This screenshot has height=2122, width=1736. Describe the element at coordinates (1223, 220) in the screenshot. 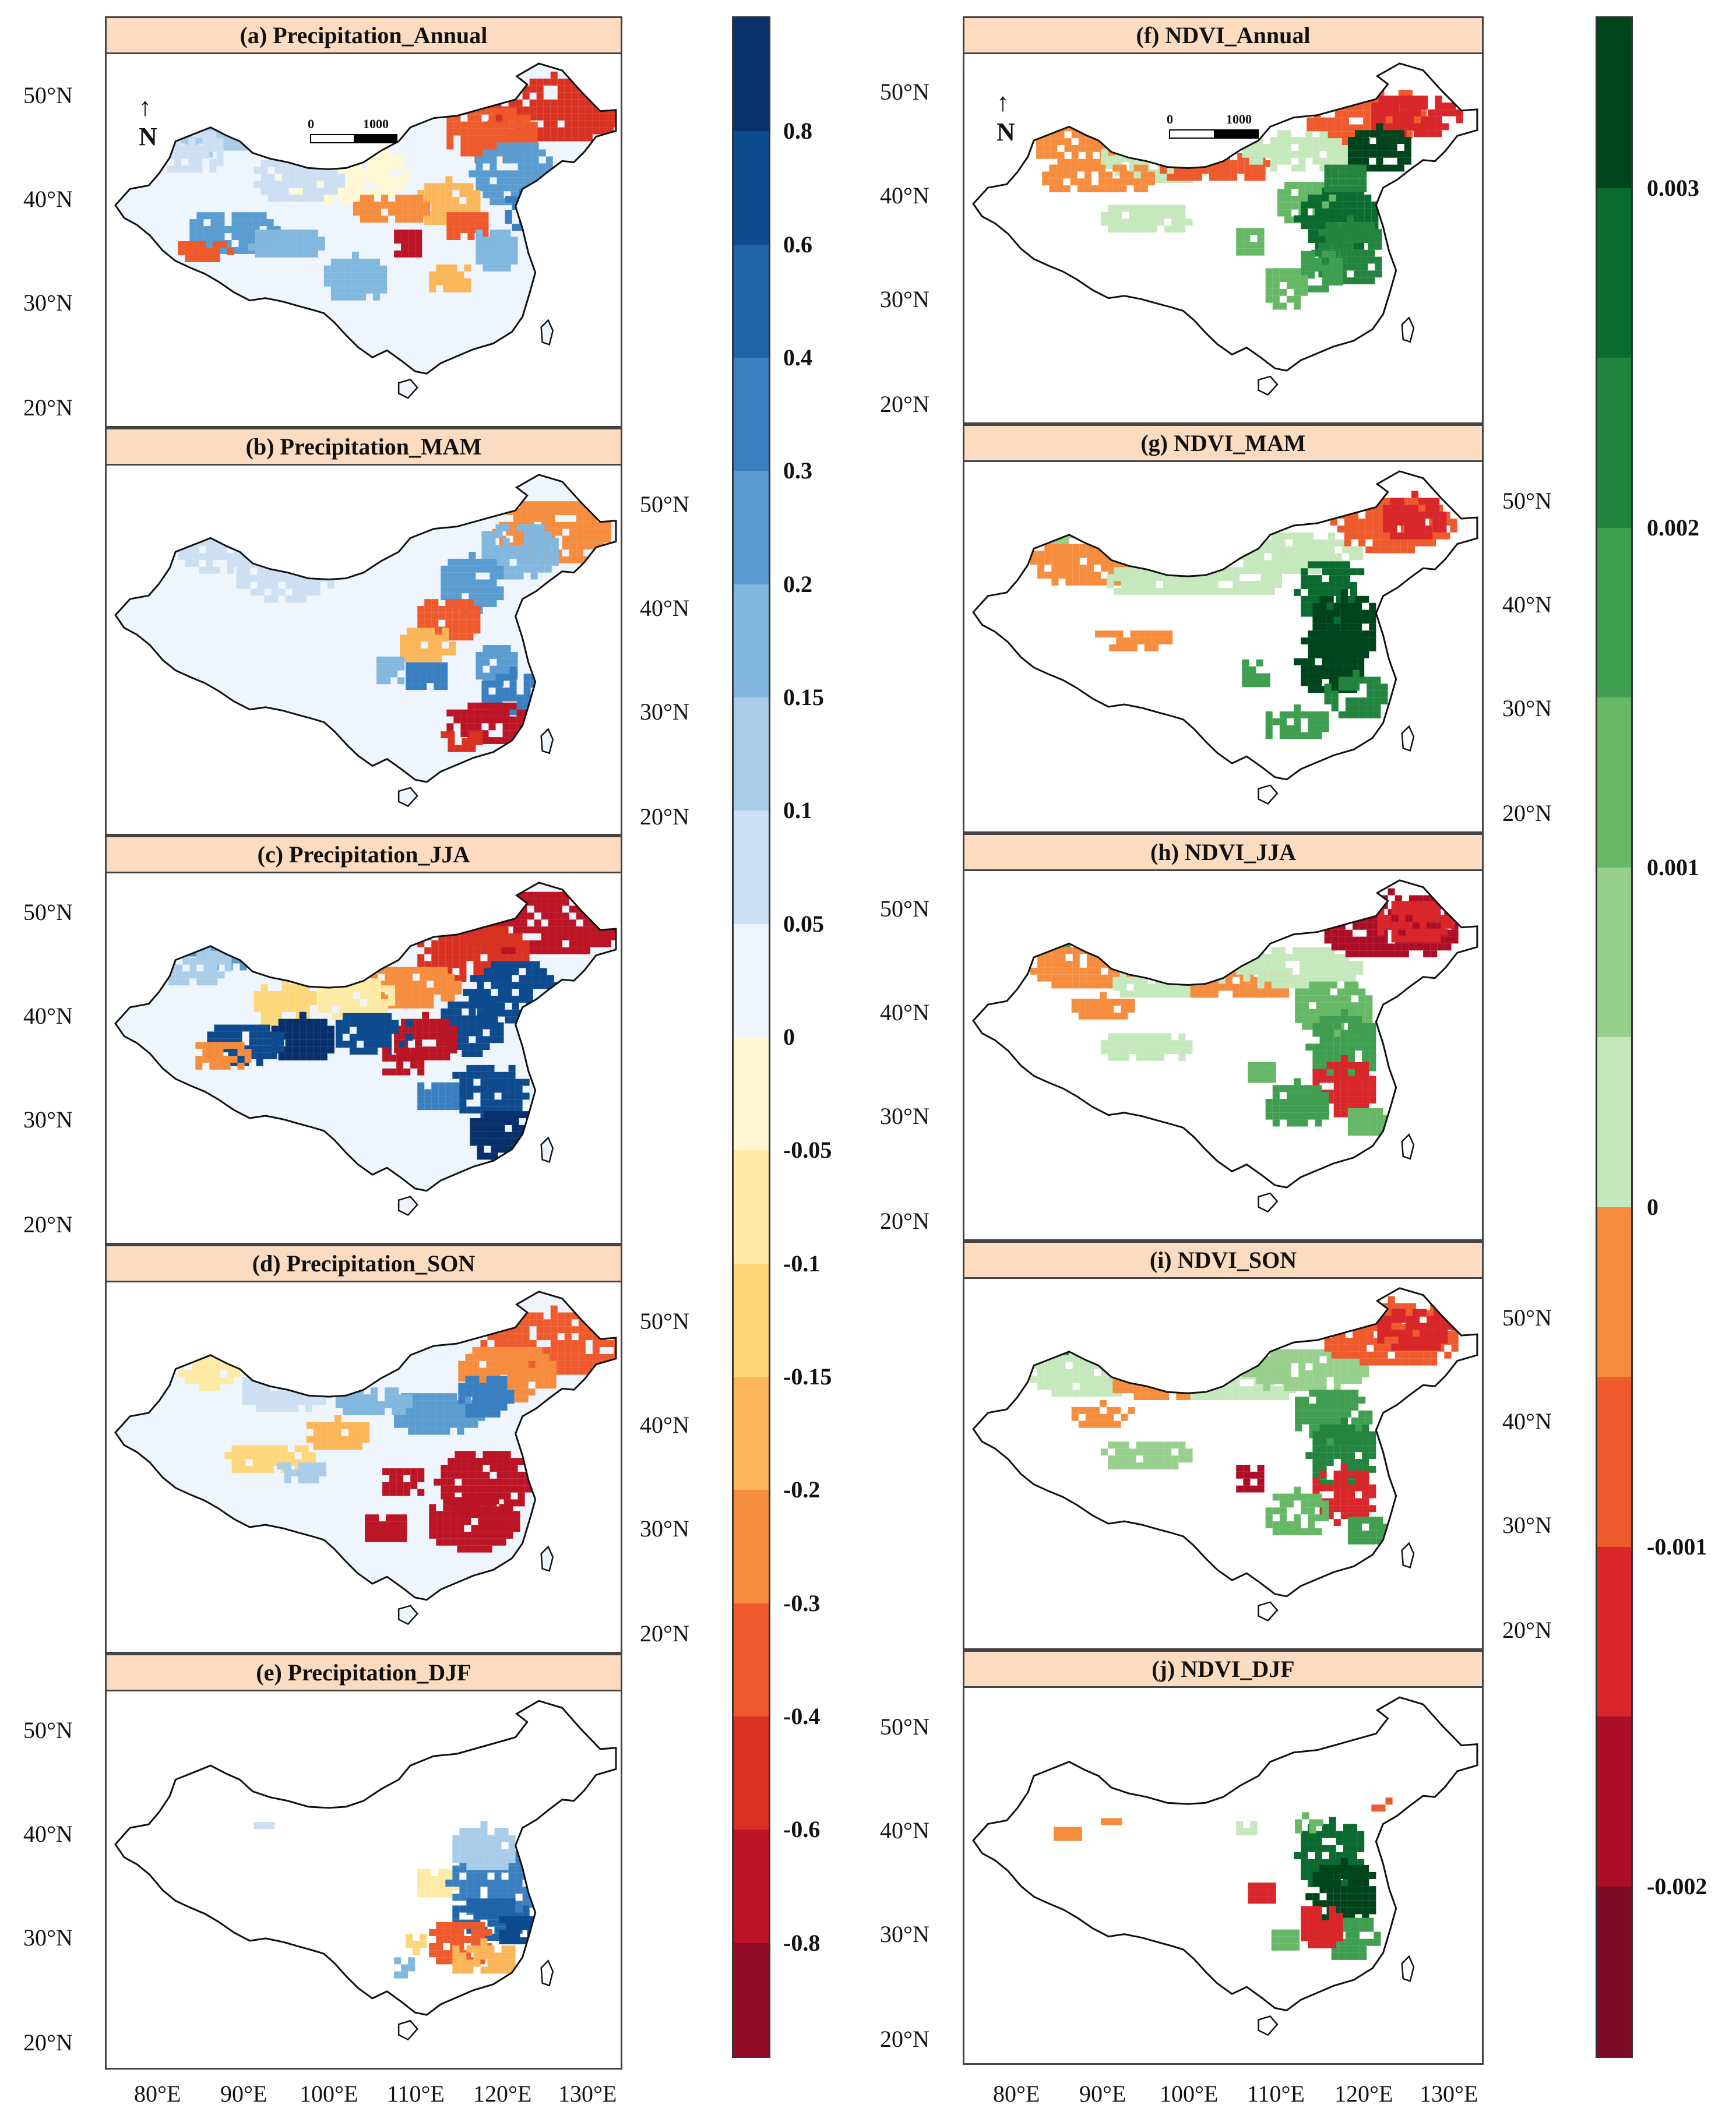

I see `map-frame: (f) NDVI_Annual` at that location.